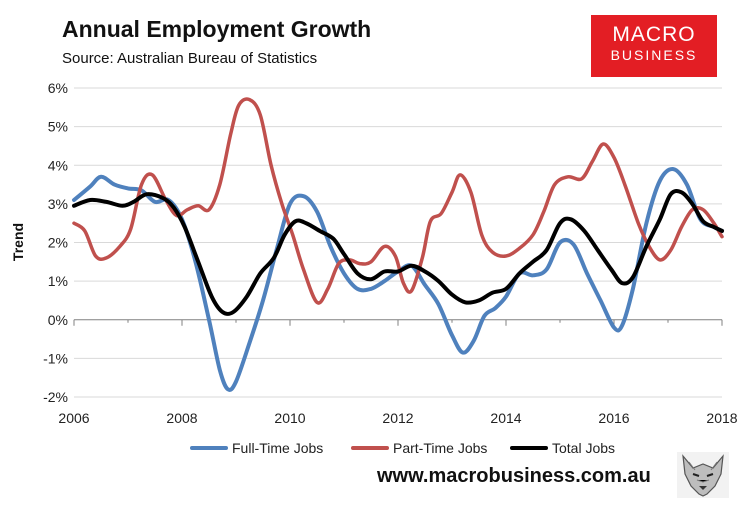 The image size is (746, 512). I want to click on x-tick-label: 2014, so click(505, 418).